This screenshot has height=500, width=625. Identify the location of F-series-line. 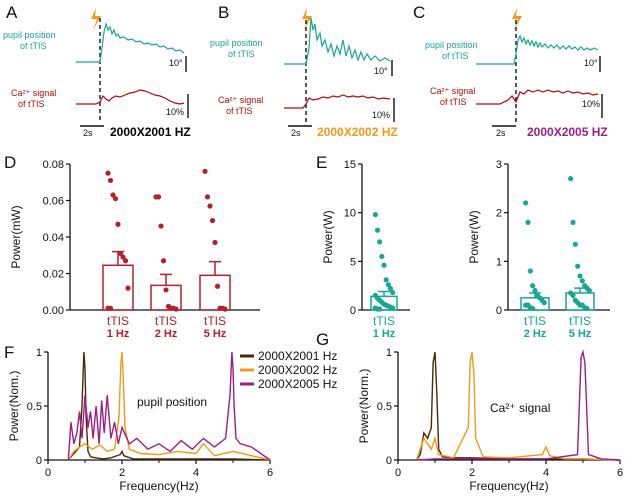
(169, 406).